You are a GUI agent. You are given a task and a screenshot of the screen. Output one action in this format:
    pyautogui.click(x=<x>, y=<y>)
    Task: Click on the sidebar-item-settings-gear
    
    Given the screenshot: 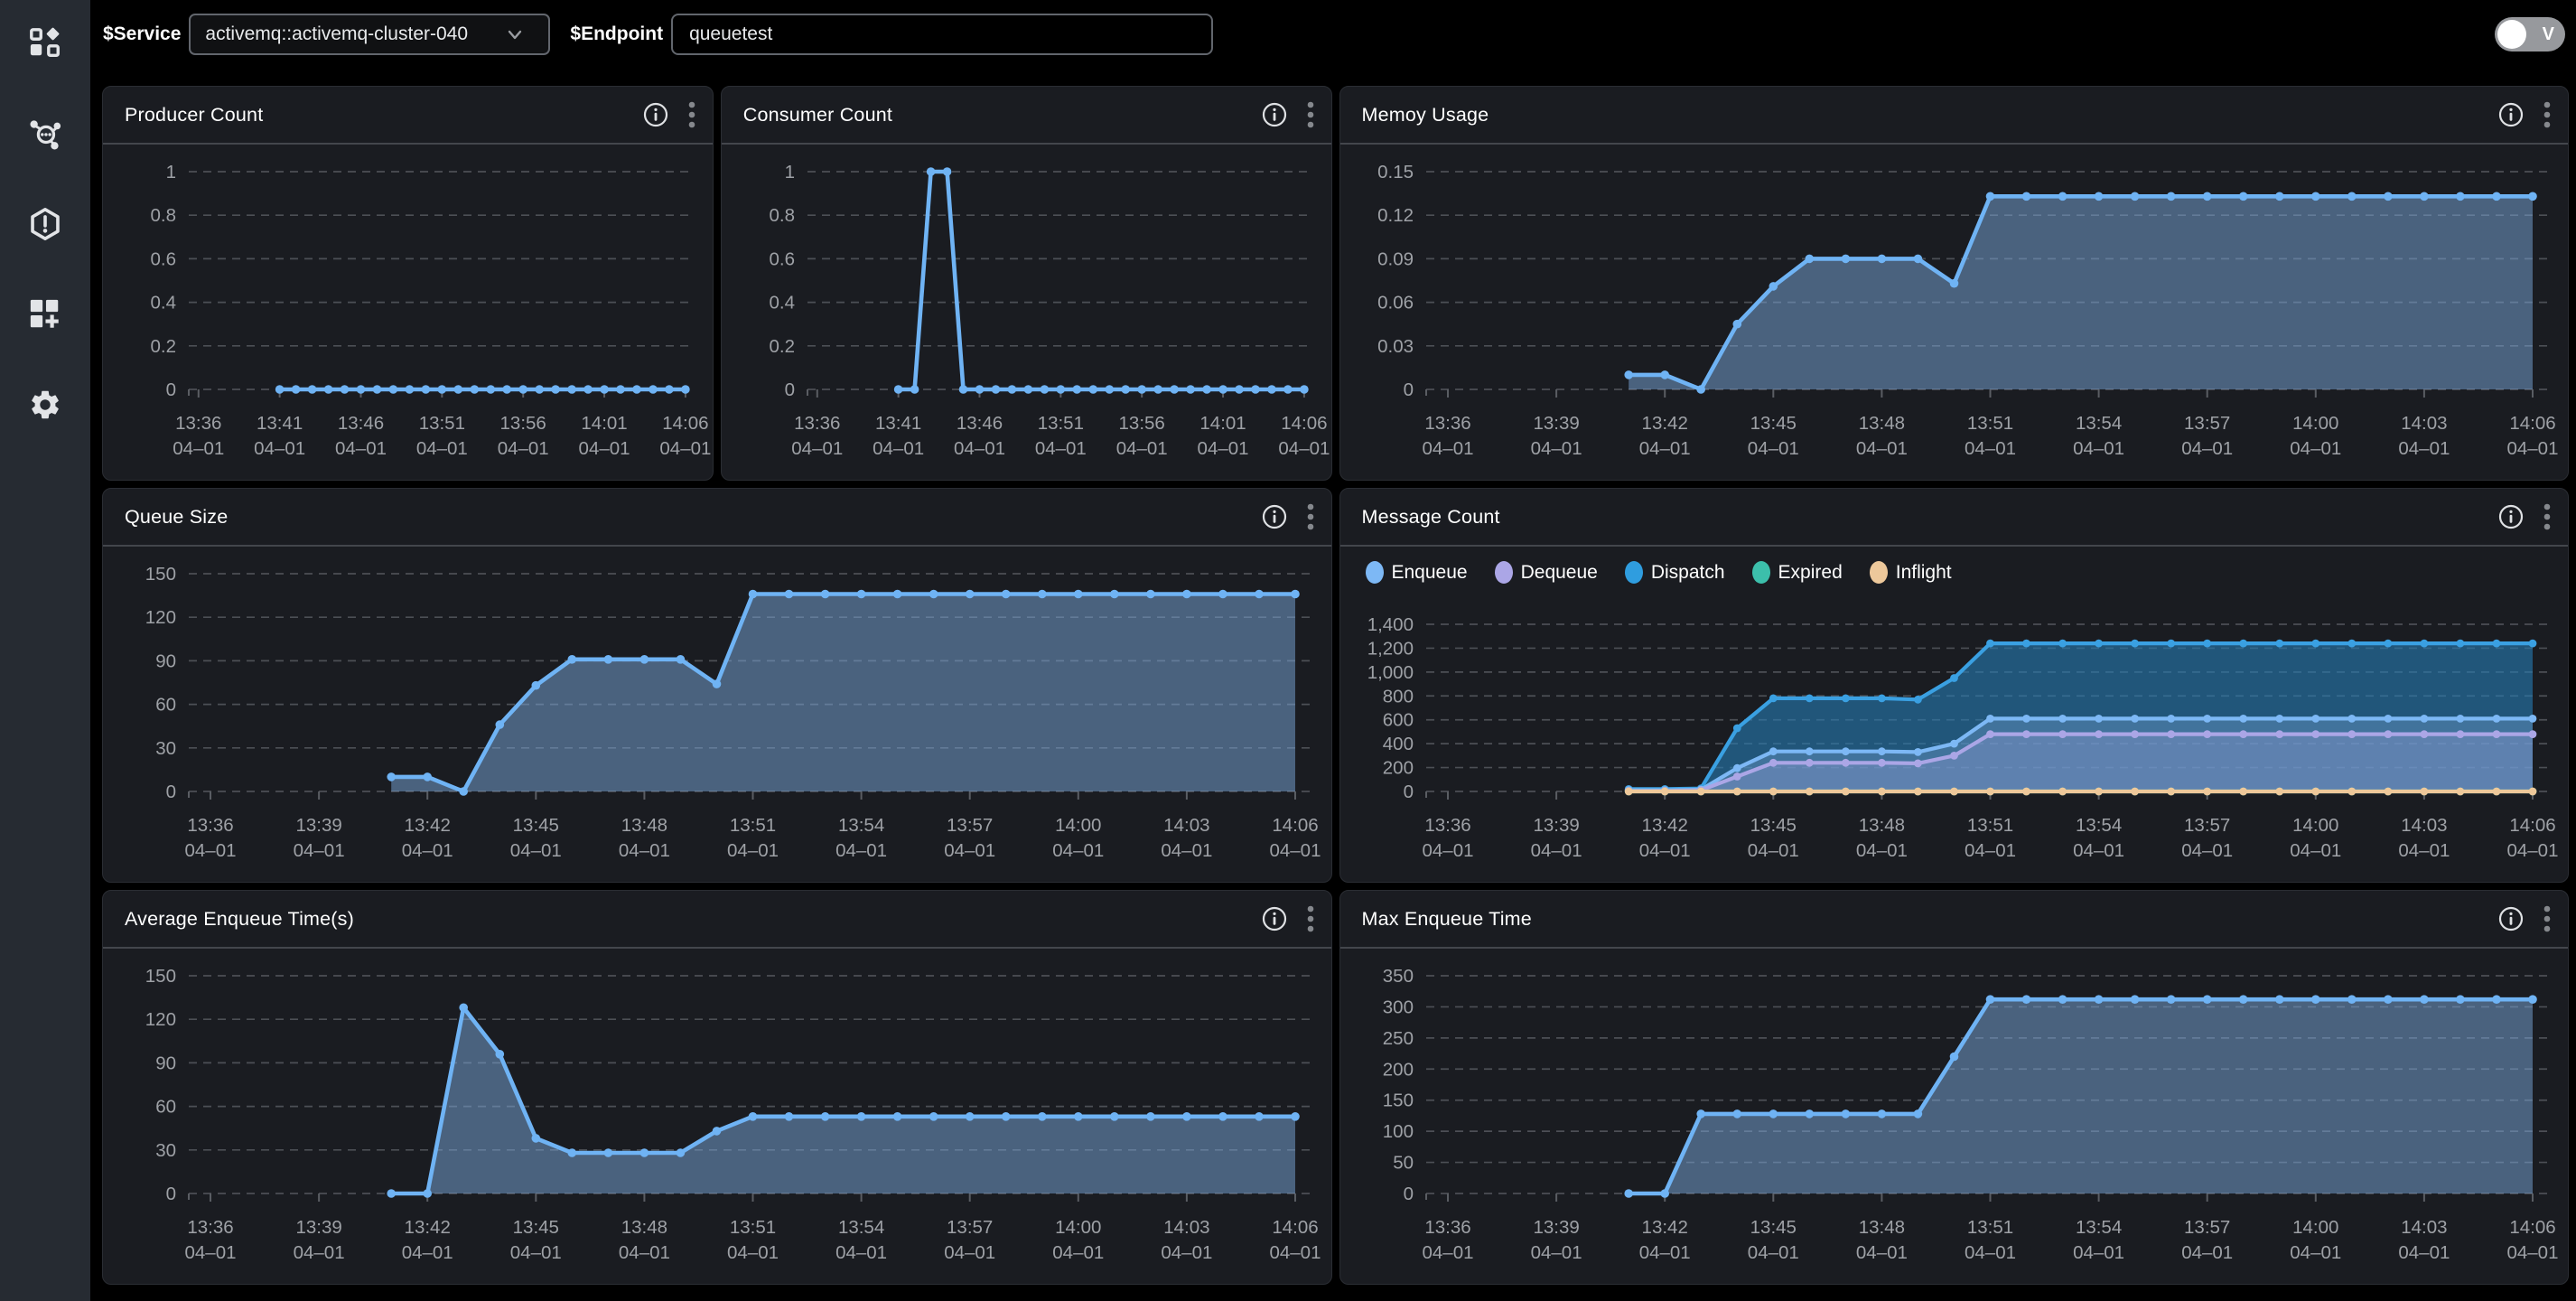 What is the action you would take?
    pyautogui.click(x=45, y=405)
    